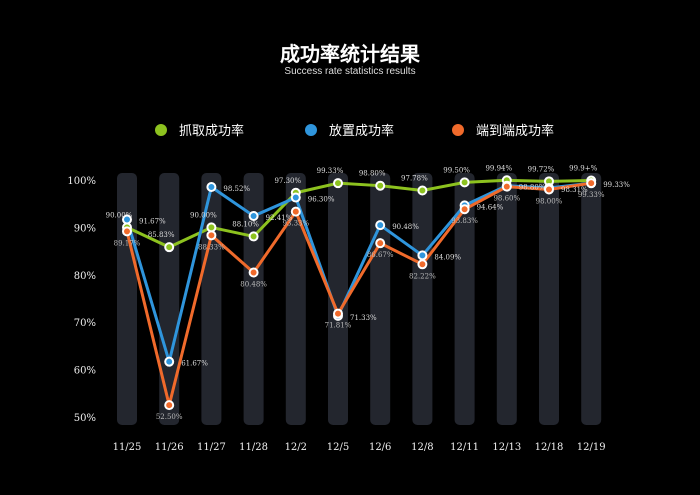 Image resolution: width=700 pixels, height=495 pixels. Describe the element at coordinates (363, 318) in the screenshot. I see `data-label: 71.33%` at that location.